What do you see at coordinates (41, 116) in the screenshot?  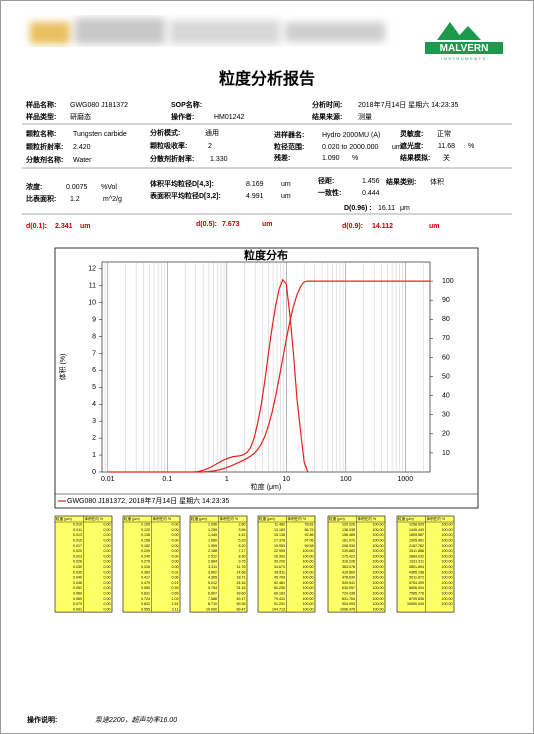 I see `field-label: 样品类型:` at bounding box center [41, 116].